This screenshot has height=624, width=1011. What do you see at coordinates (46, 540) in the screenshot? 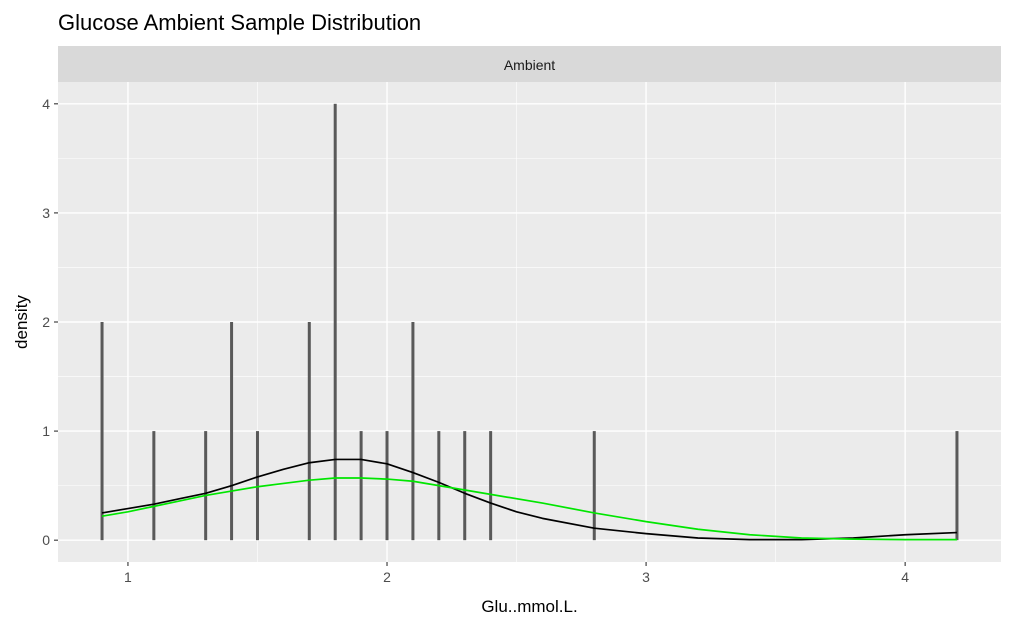
I see `y-tick-label: 0` at bounding box center [46, 540].